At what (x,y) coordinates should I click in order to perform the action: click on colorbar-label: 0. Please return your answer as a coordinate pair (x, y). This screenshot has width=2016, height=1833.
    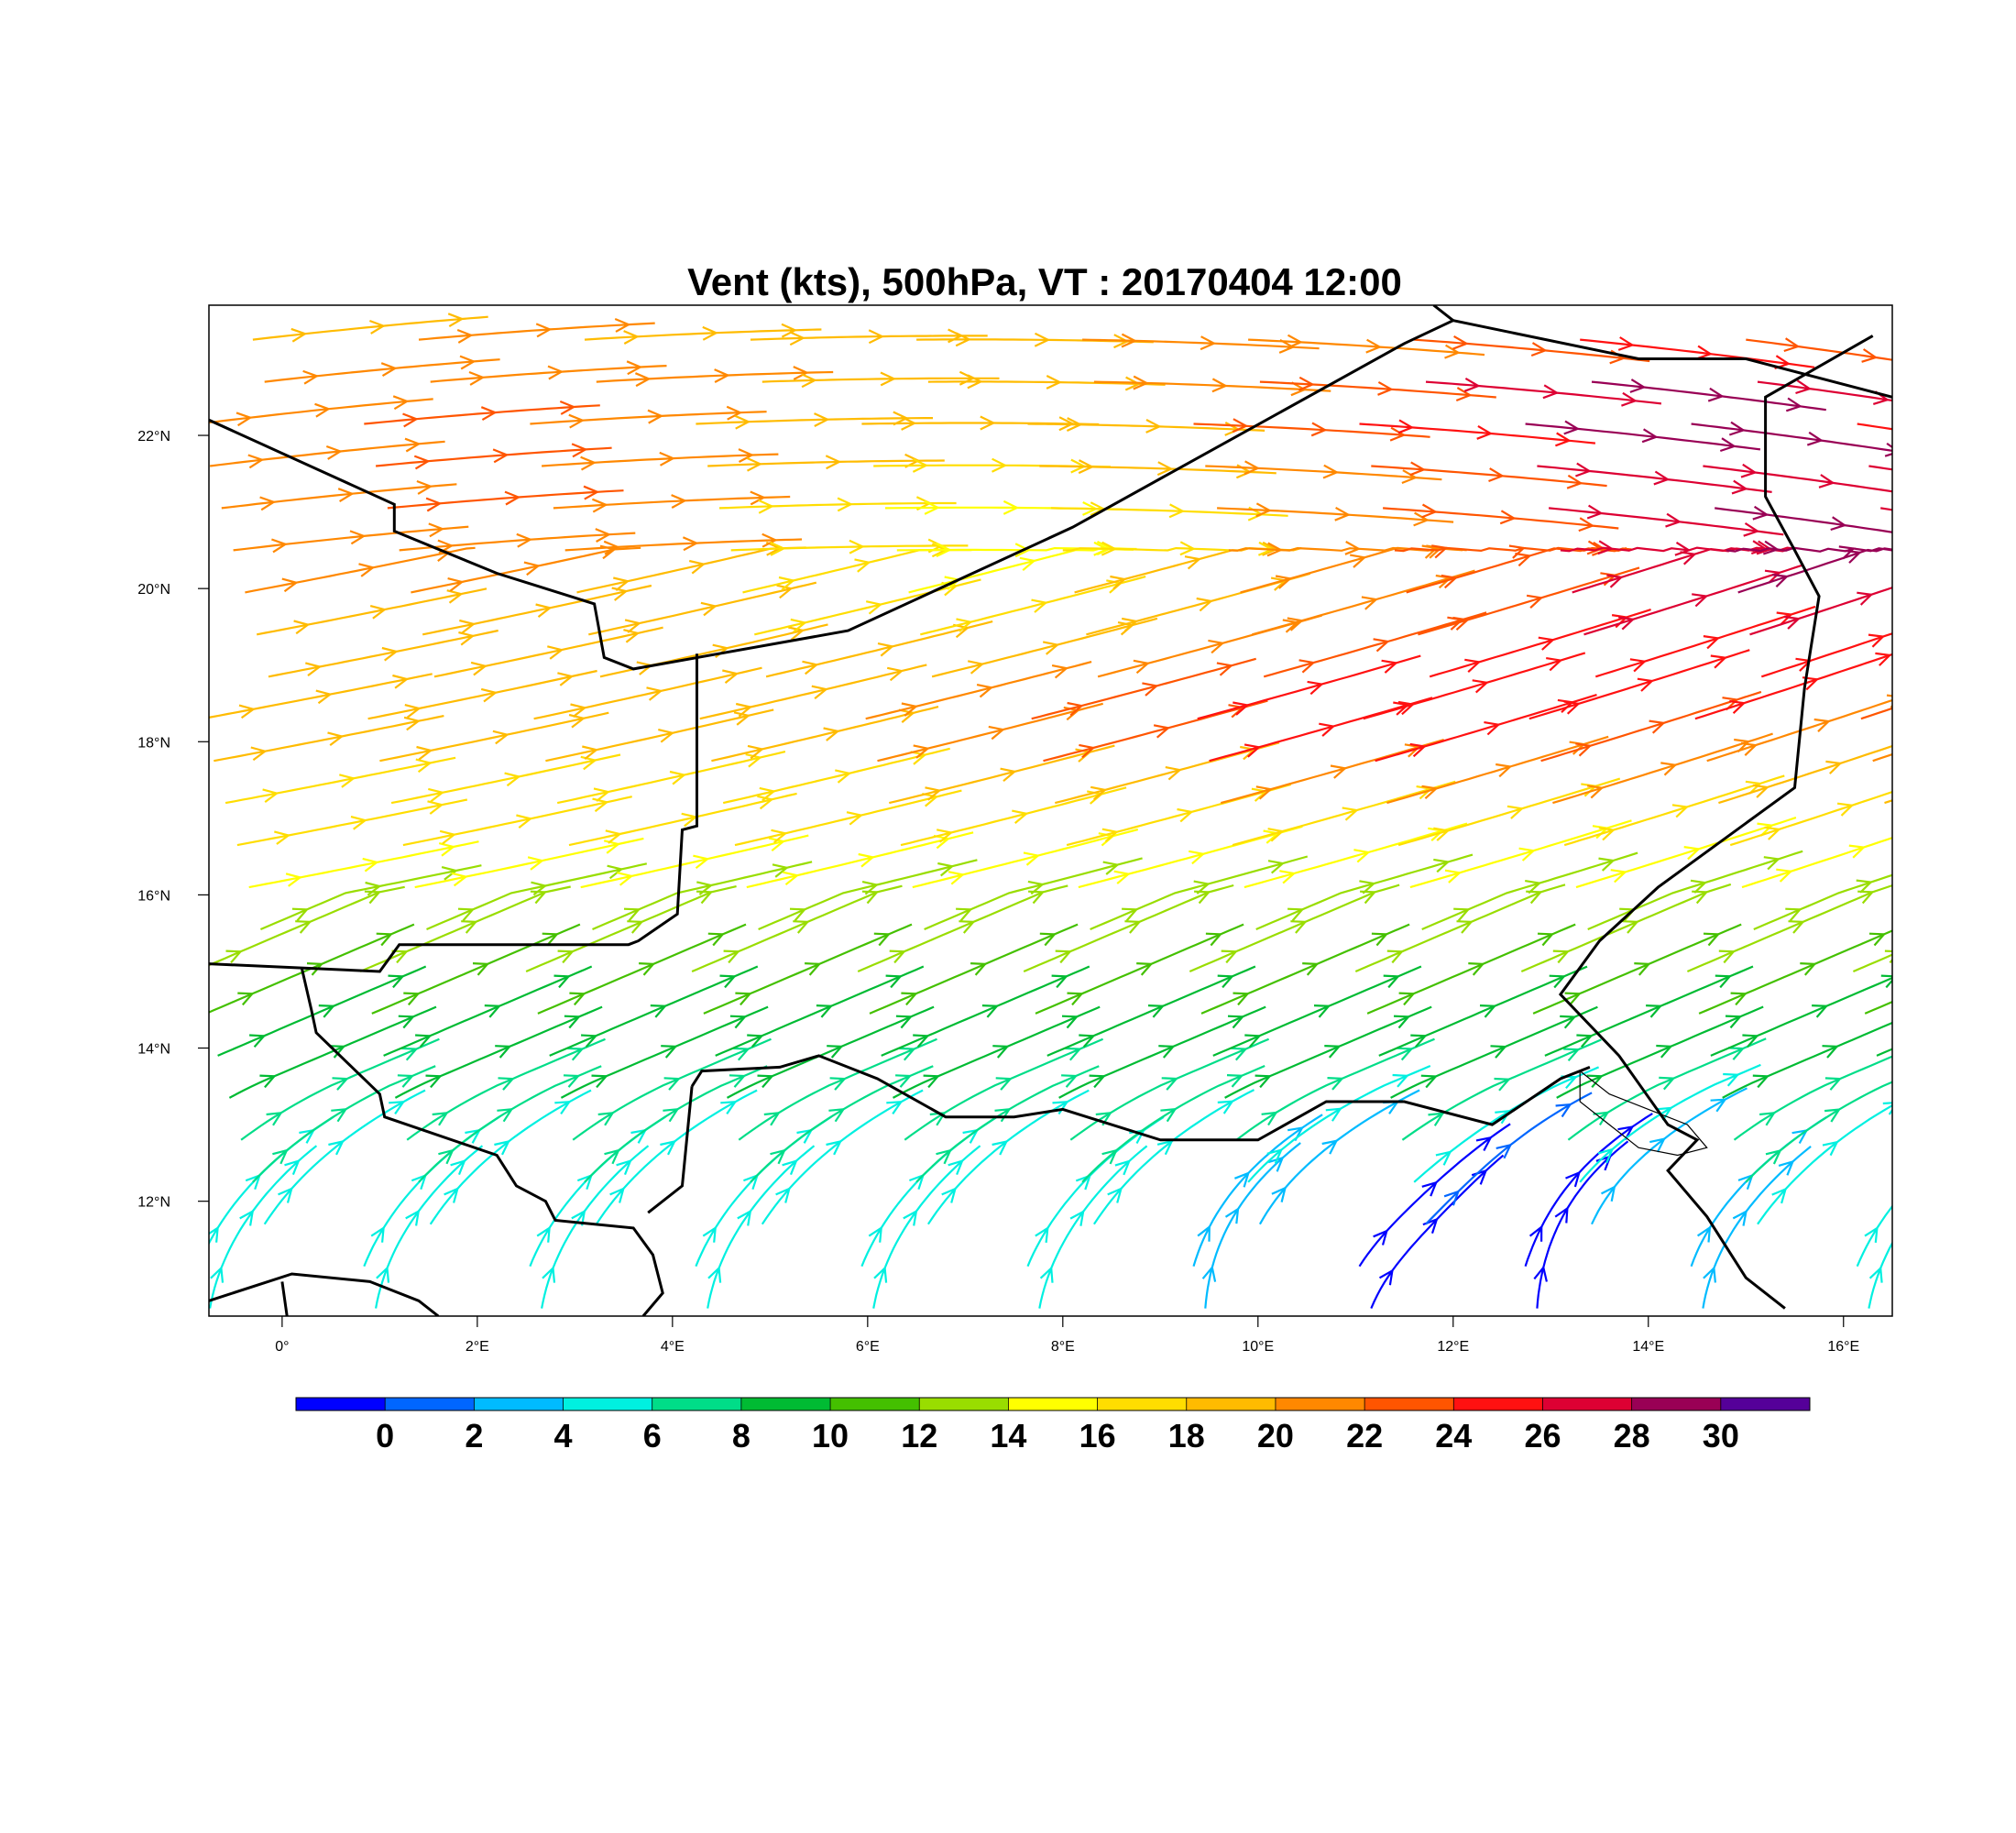
    Looking at the image, I should click on (385, 1435).